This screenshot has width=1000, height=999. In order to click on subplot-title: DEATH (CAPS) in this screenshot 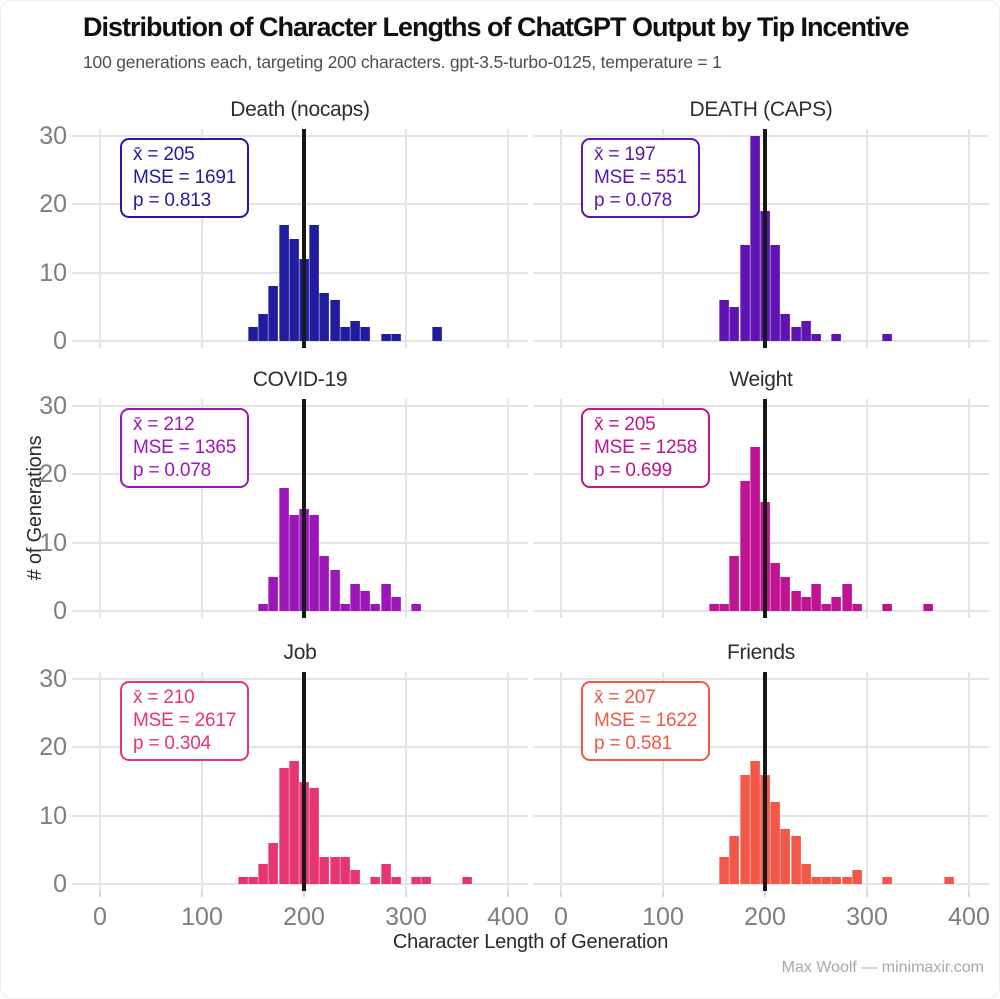, I will do `click(761, 109)`.